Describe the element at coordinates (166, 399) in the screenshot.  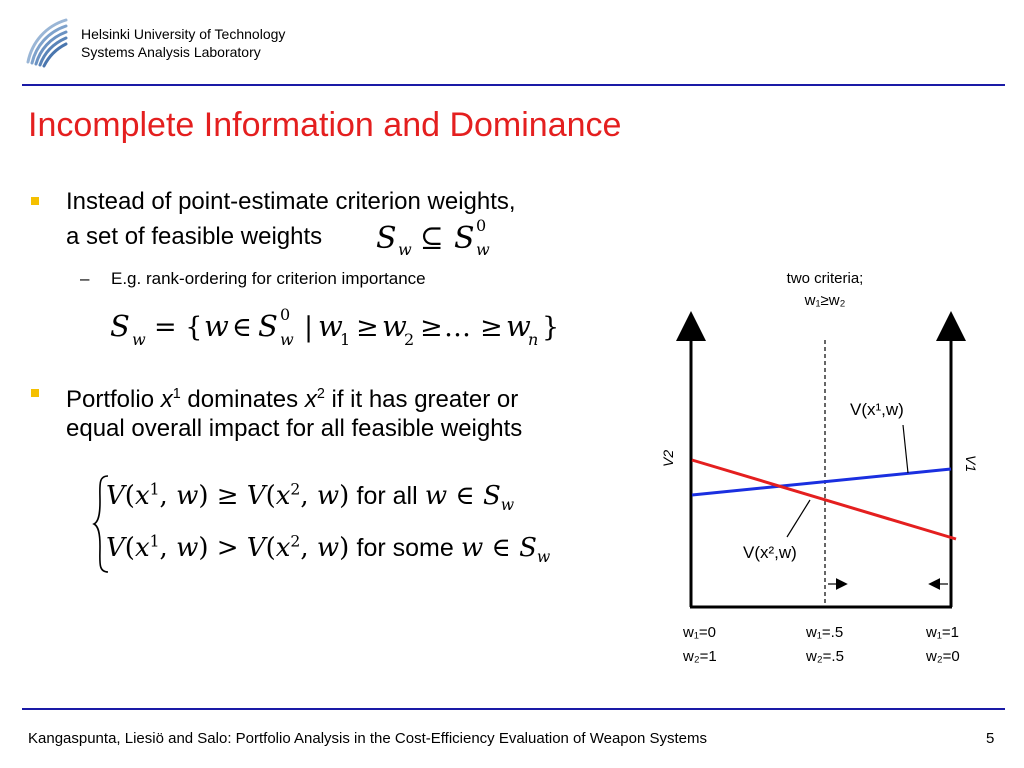
I see `portfolio-x1: x` at that location.